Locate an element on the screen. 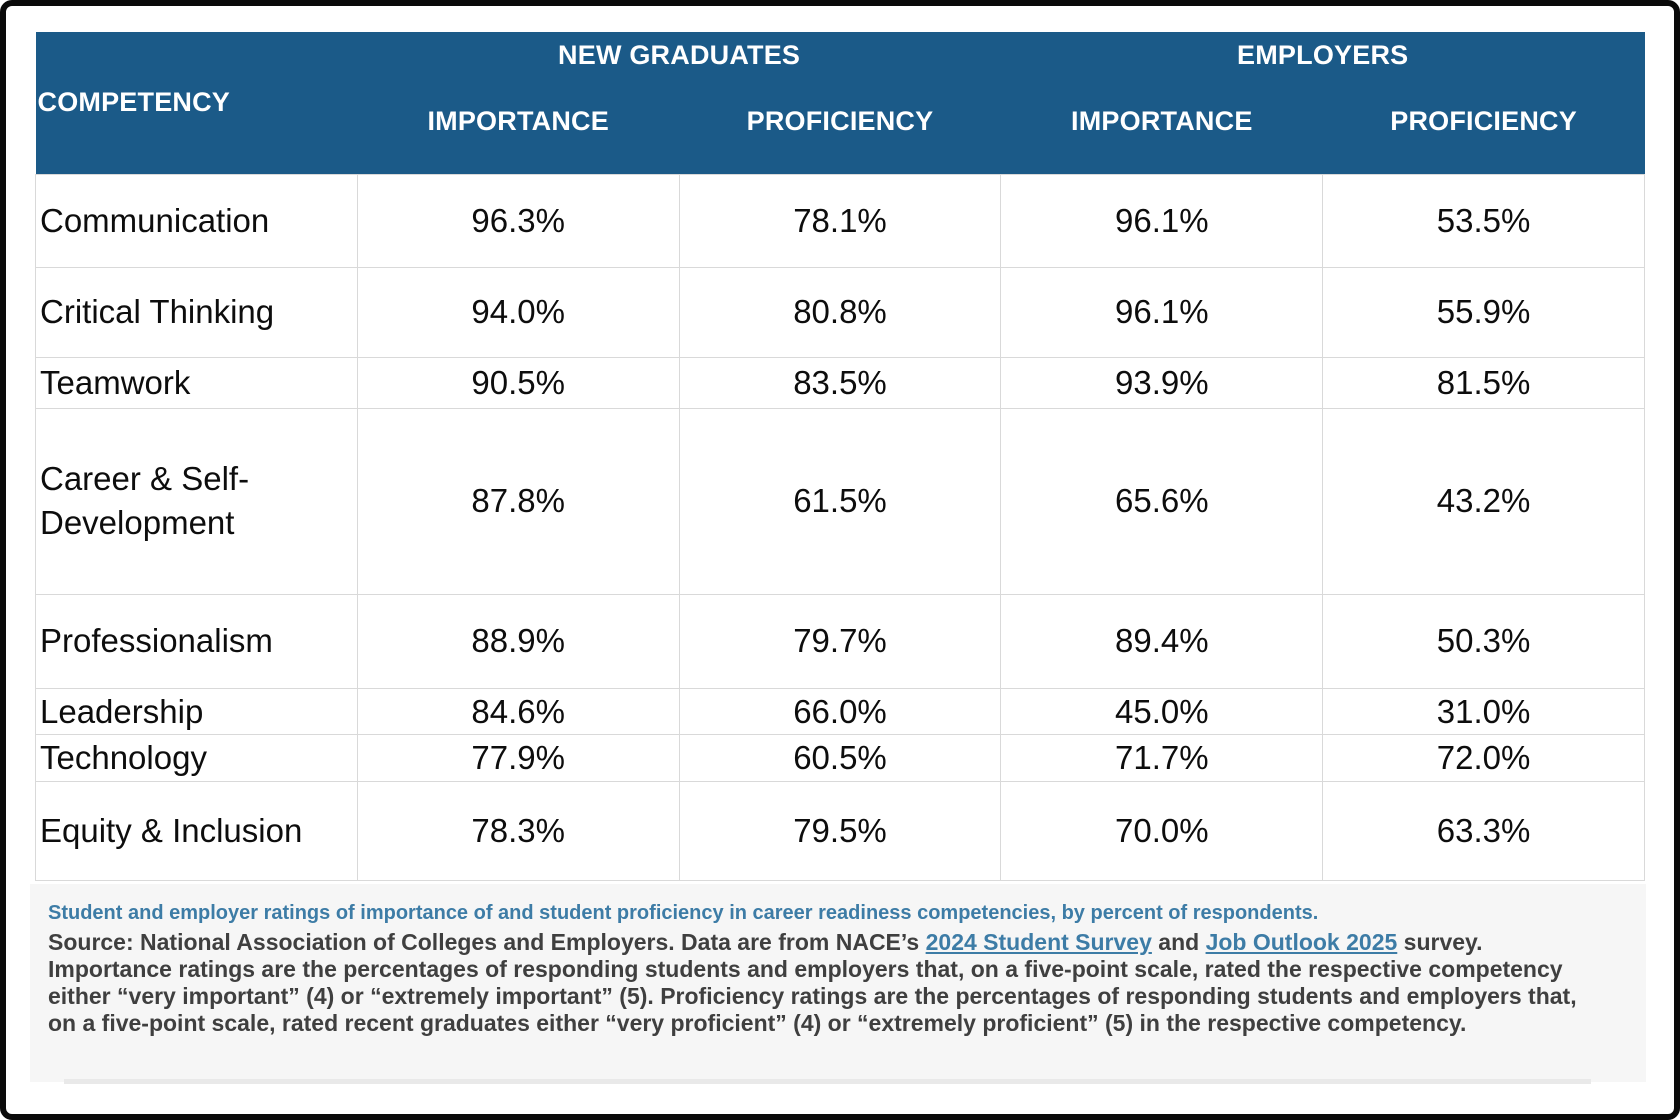  competency-cell: Professionalism is located at coordinates (196, 641).